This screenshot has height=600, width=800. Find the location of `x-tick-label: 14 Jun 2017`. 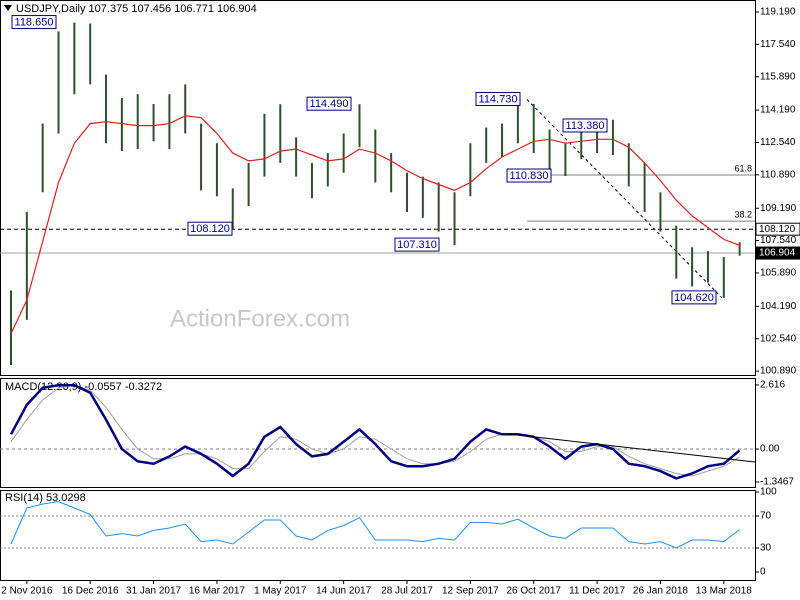

x-tick-label: 14 Jun 2017 is located at coordinates (343, 591).